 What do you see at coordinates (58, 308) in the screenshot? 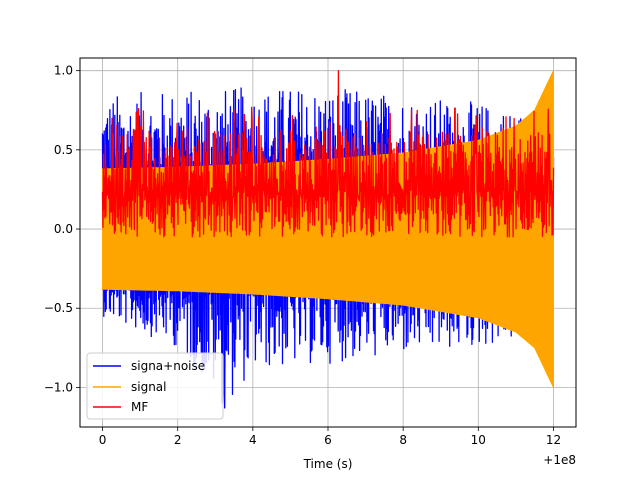
I see `y-tick-label: −0.5` at bounding box center [58, 308].